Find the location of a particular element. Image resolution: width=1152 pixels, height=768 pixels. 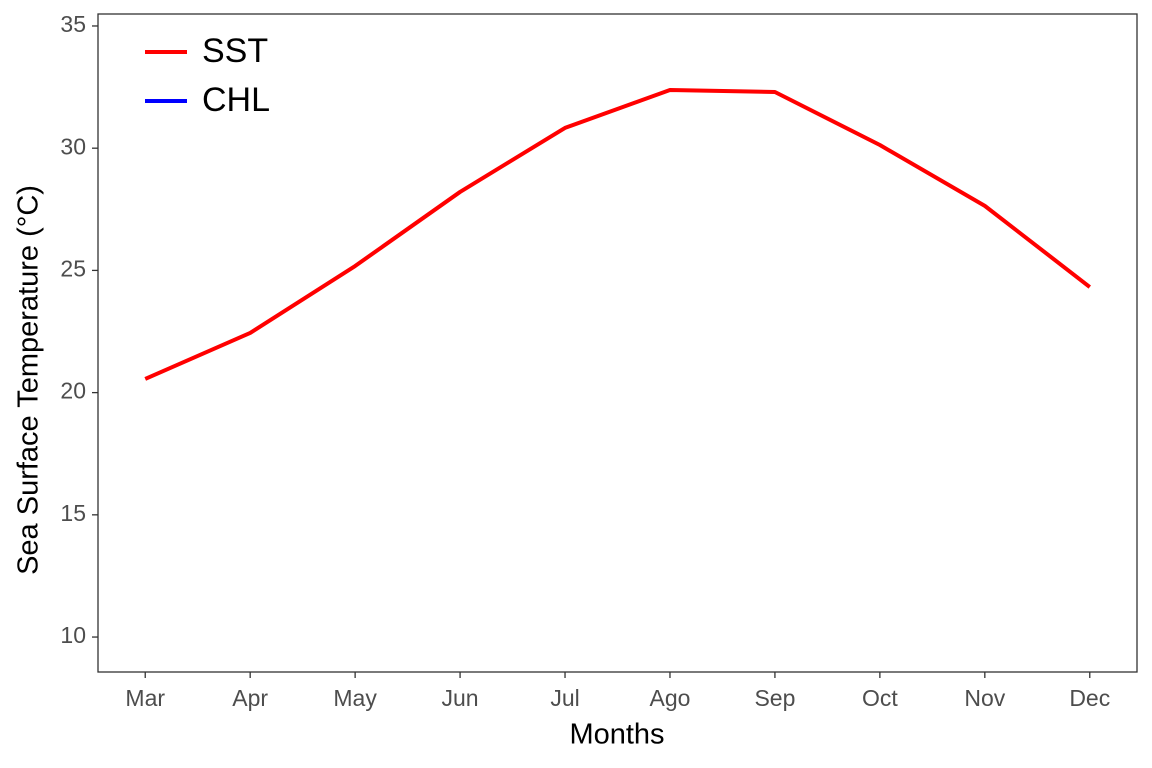

legend-label: CHL is located at coordinates (236, 100).